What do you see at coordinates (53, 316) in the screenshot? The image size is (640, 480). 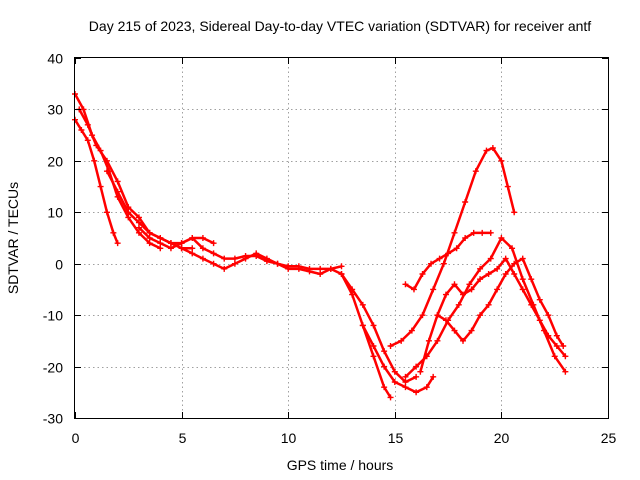 I see `y-tick-label: -10` at bounding box center [53, 316].